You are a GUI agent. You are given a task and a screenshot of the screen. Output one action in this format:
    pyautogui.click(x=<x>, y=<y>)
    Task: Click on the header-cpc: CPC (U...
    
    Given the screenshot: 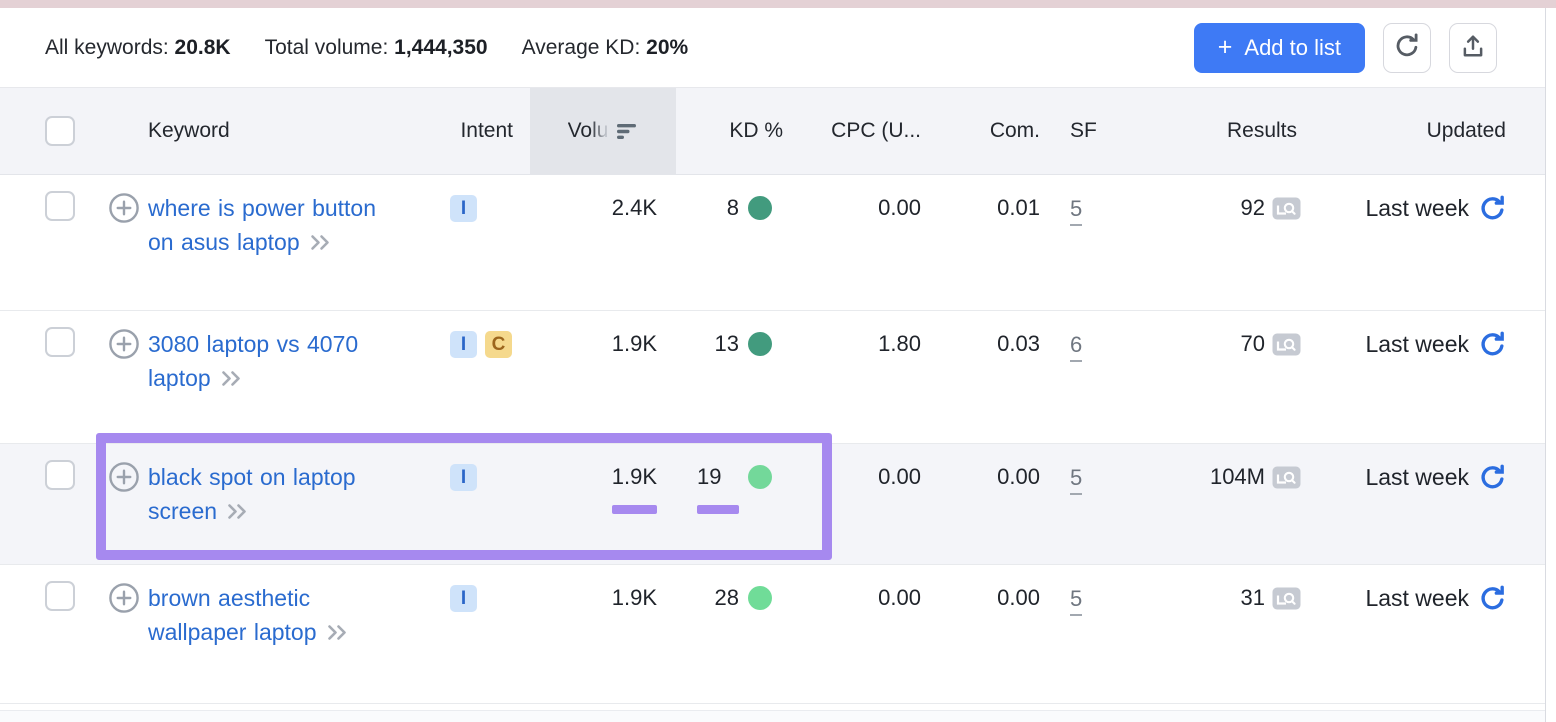 What is the action you would take?
    pyautogui.click(x=876, y=130)
    